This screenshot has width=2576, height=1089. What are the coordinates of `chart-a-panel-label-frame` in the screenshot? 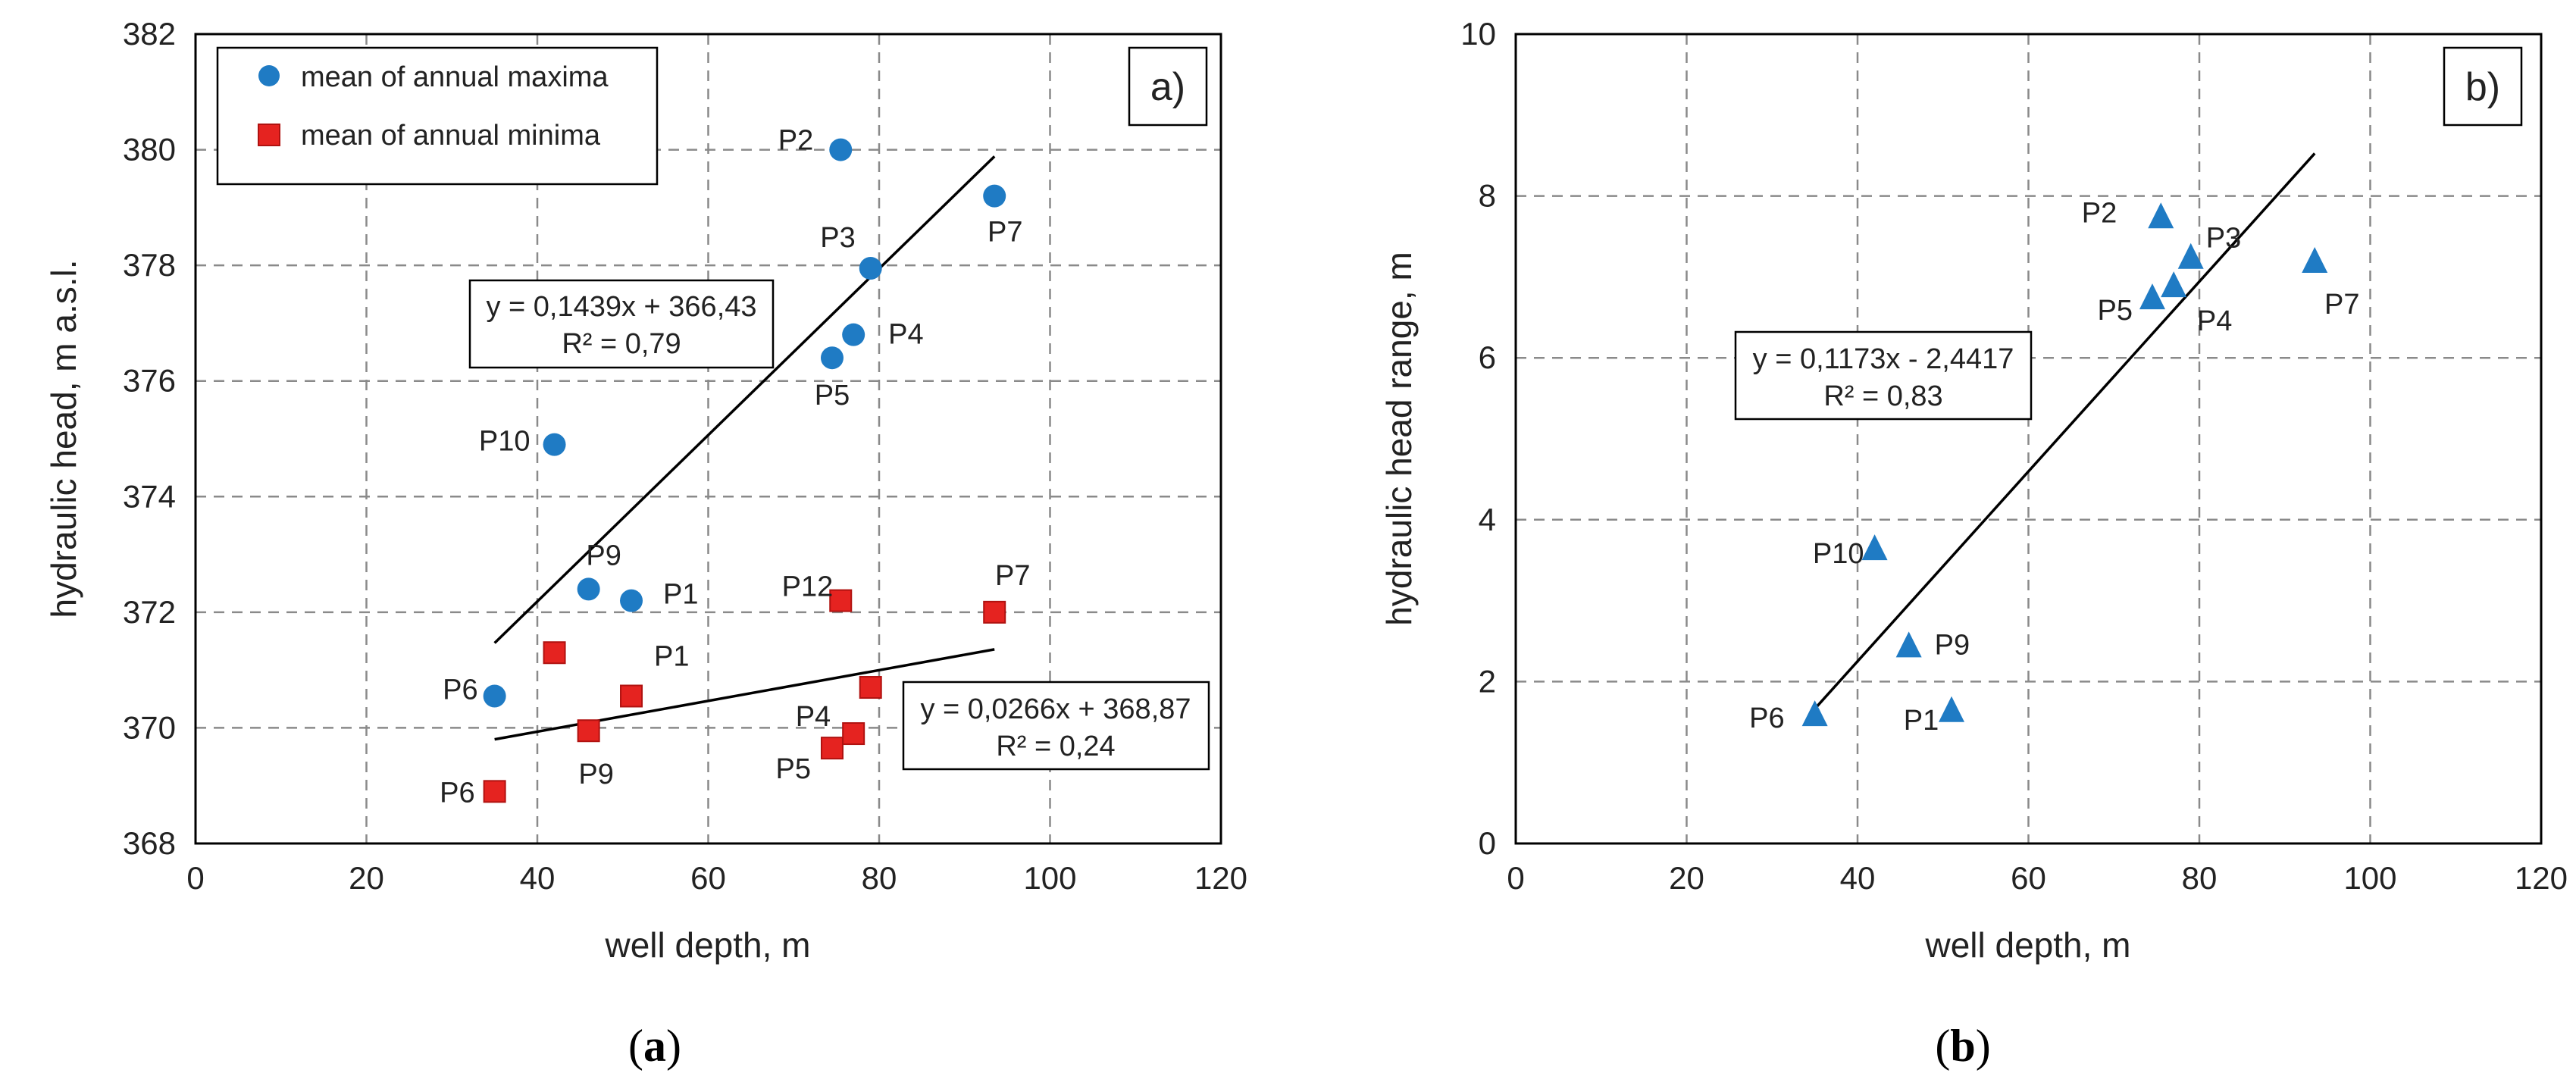 It's located at (1168, 86).